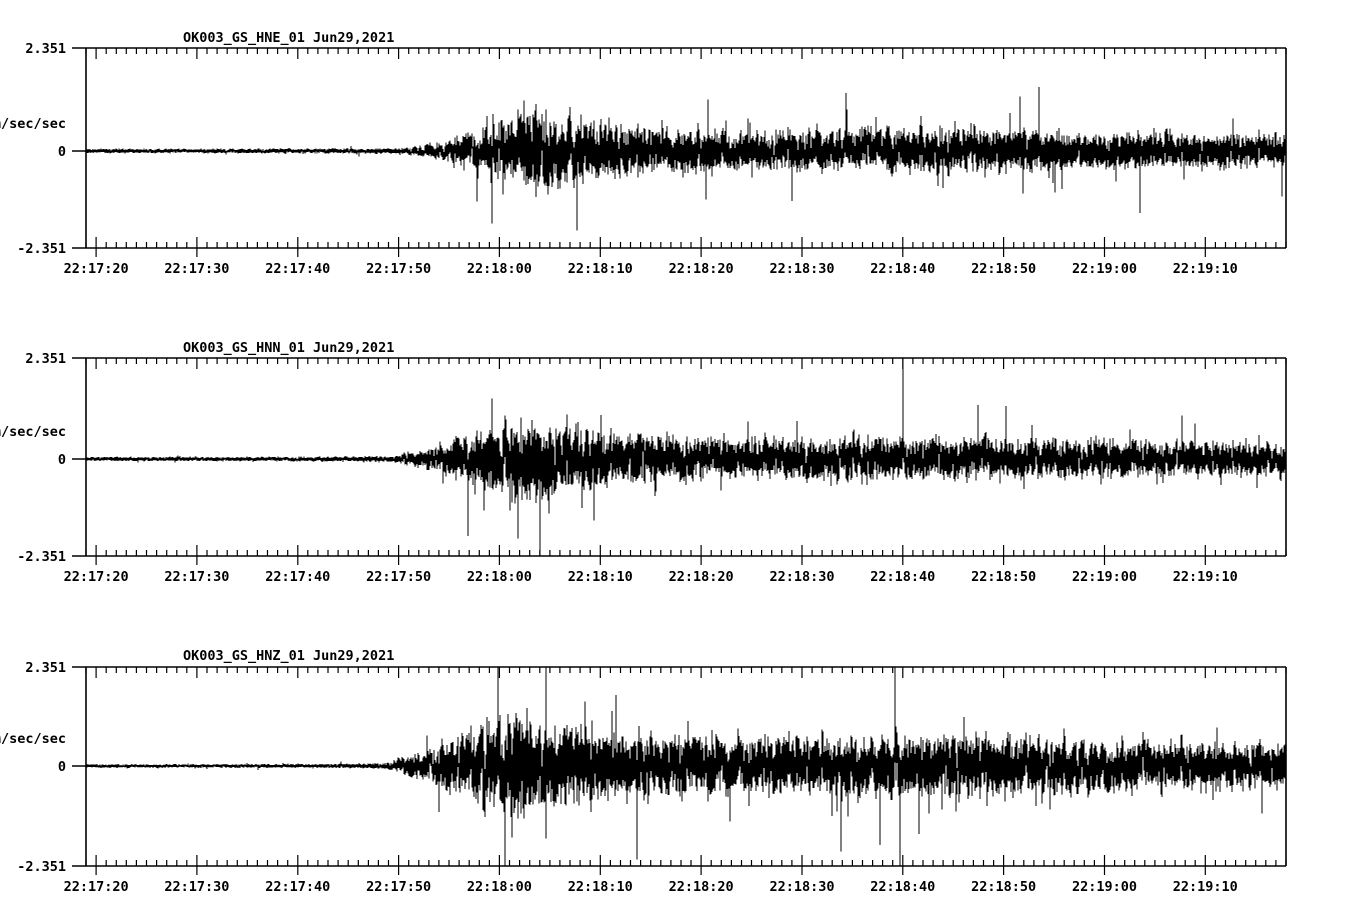  What do you see at coordinates (288, 348) in the screenshot?
I see `panel-title: OK003_GS_HNN_01 Jun29,2021` at bounding box center [288, 348].